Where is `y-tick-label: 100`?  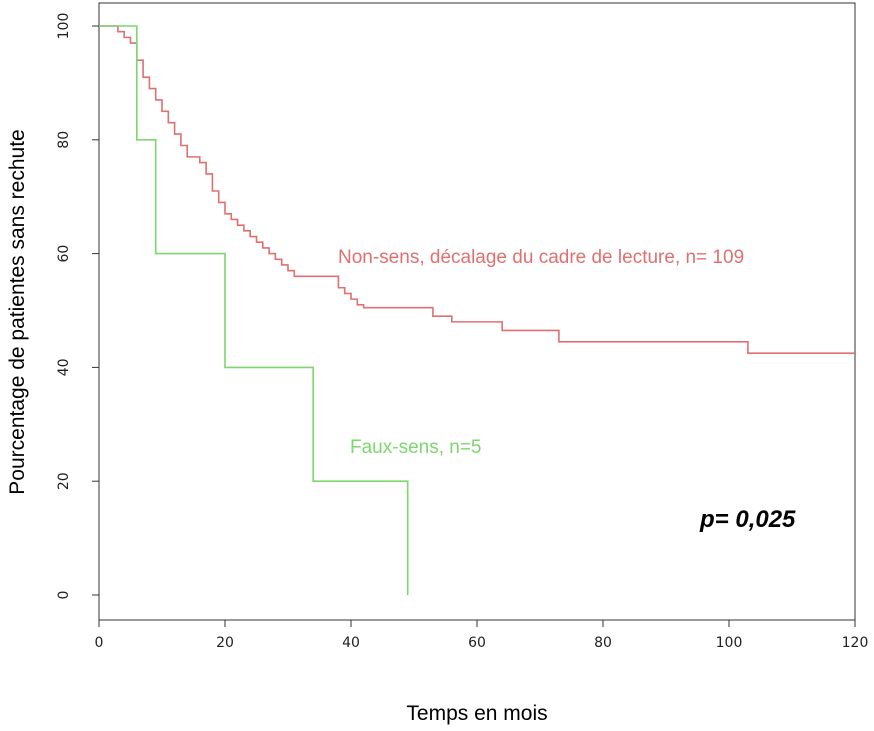 y-tick-label: 100 is located at coordinates (64, 26).